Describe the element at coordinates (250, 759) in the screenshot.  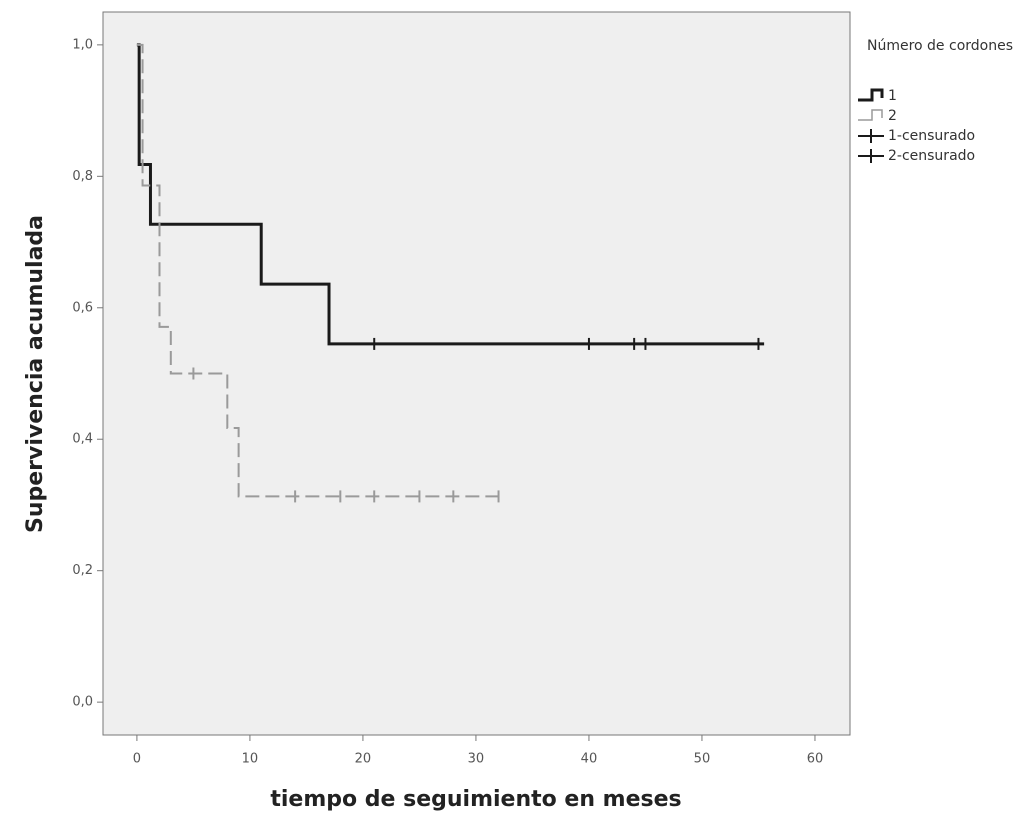
I see `x-tick-label: 10` at that location.